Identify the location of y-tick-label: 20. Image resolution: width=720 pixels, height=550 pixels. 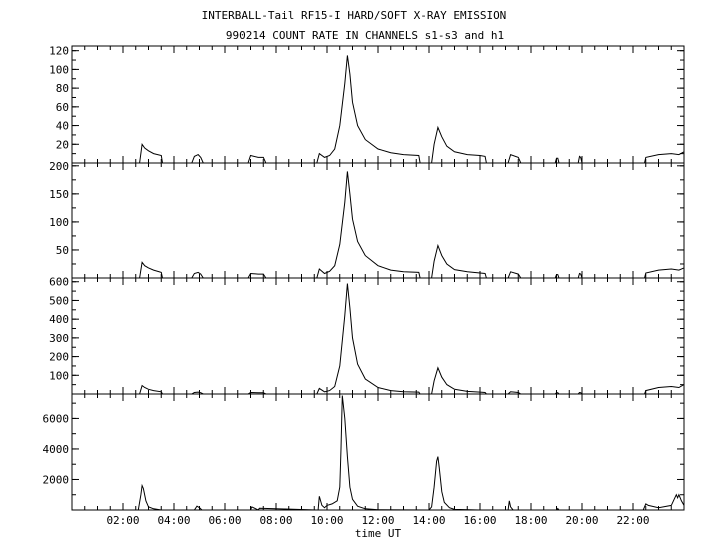
(62, 144).